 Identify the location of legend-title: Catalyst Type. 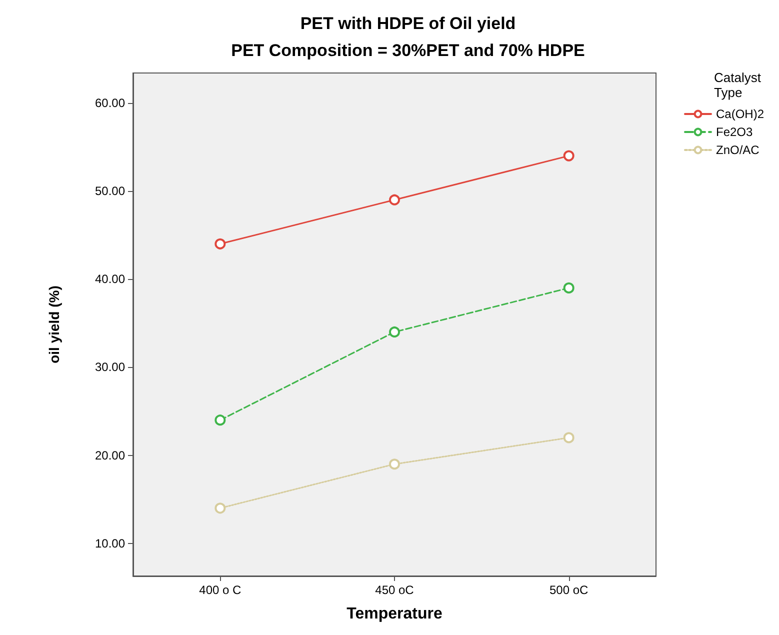
(738, 85).